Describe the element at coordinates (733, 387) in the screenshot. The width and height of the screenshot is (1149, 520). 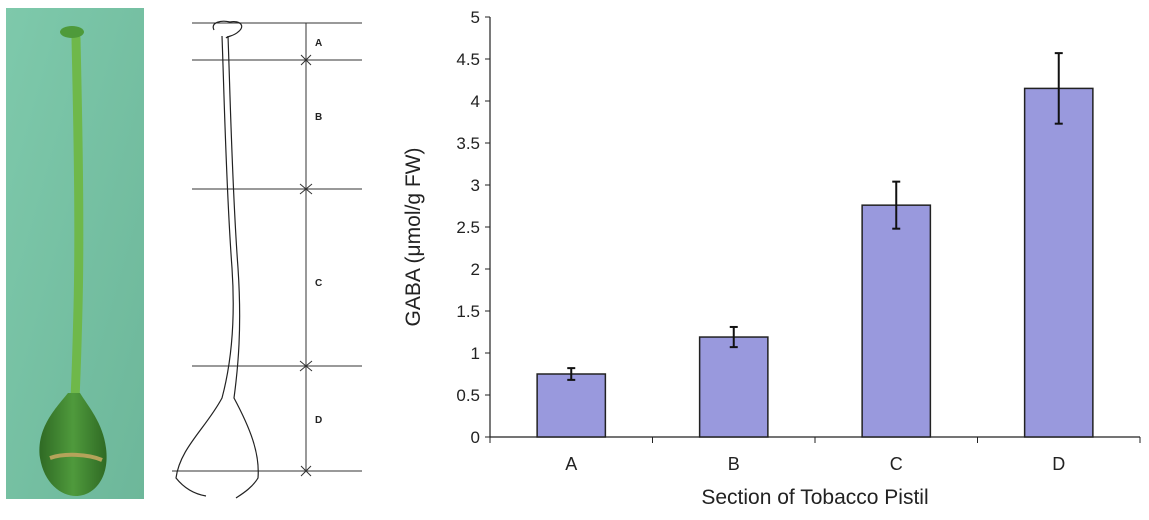
I see `bar-b` at that location.